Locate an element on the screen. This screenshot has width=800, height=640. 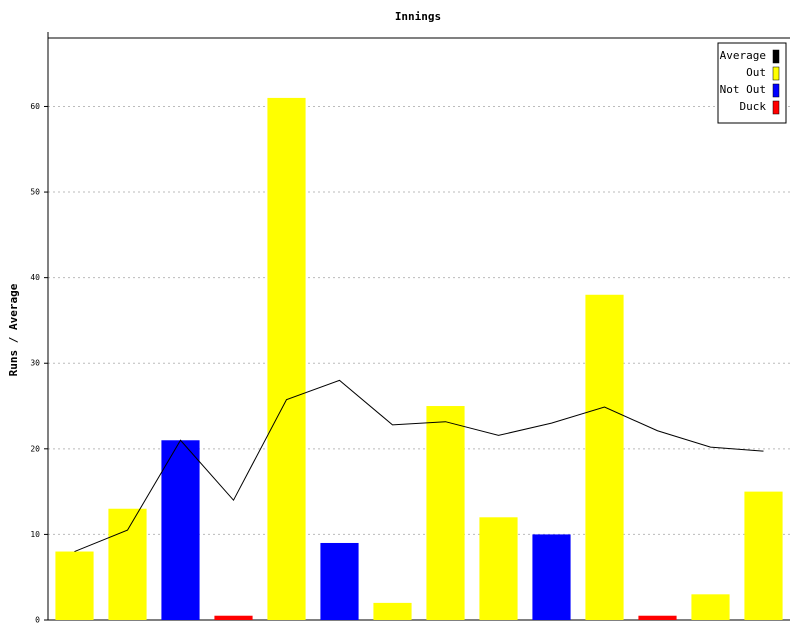
y-tick-label: 0 is located at coordinates (37, 620).